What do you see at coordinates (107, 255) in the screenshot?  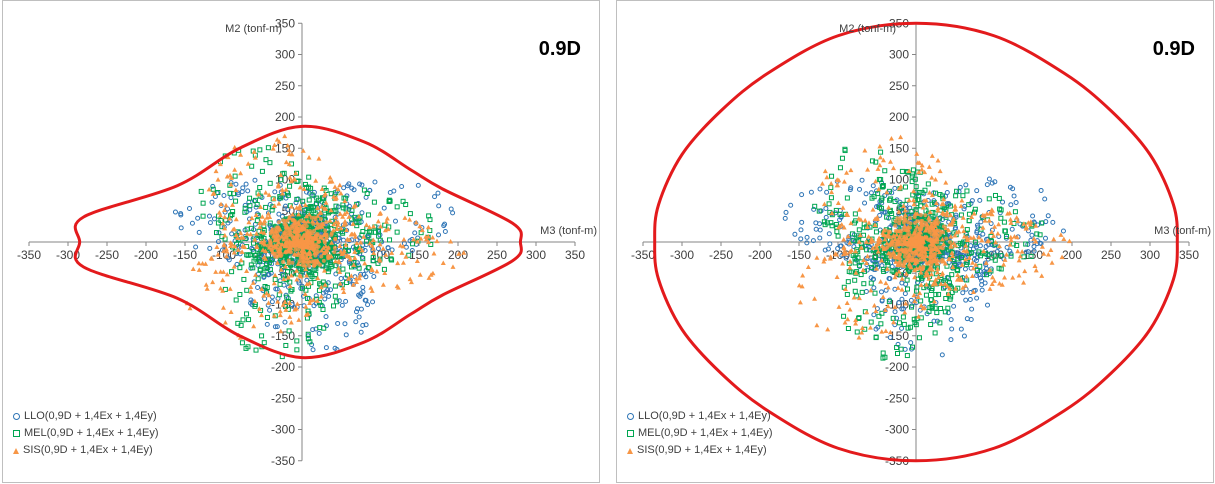 I see `x-tick-label: -250` at bounding box center [107, 255].